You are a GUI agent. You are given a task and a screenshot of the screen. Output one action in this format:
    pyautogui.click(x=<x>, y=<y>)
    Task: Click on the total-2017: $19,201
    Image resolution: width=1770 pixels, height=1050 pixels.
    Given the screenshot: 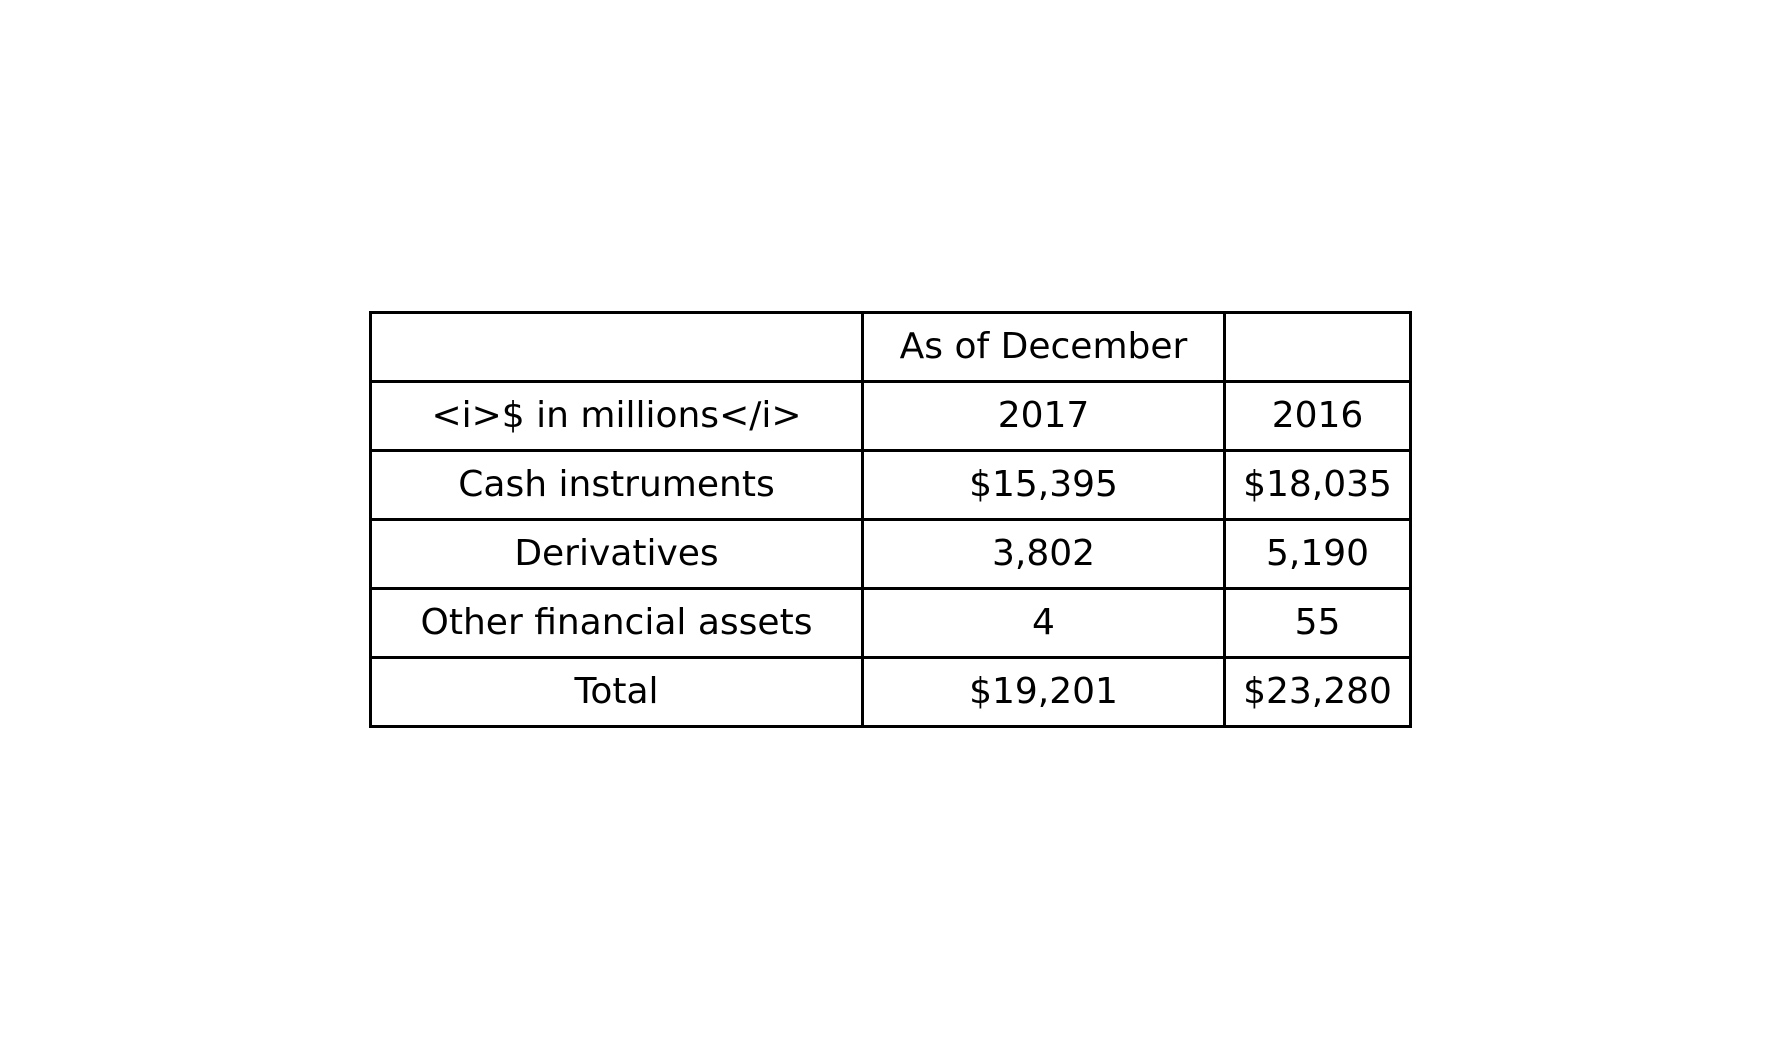 What is the action you would take?
    pyautogui.click(x=1043, y=692)
    